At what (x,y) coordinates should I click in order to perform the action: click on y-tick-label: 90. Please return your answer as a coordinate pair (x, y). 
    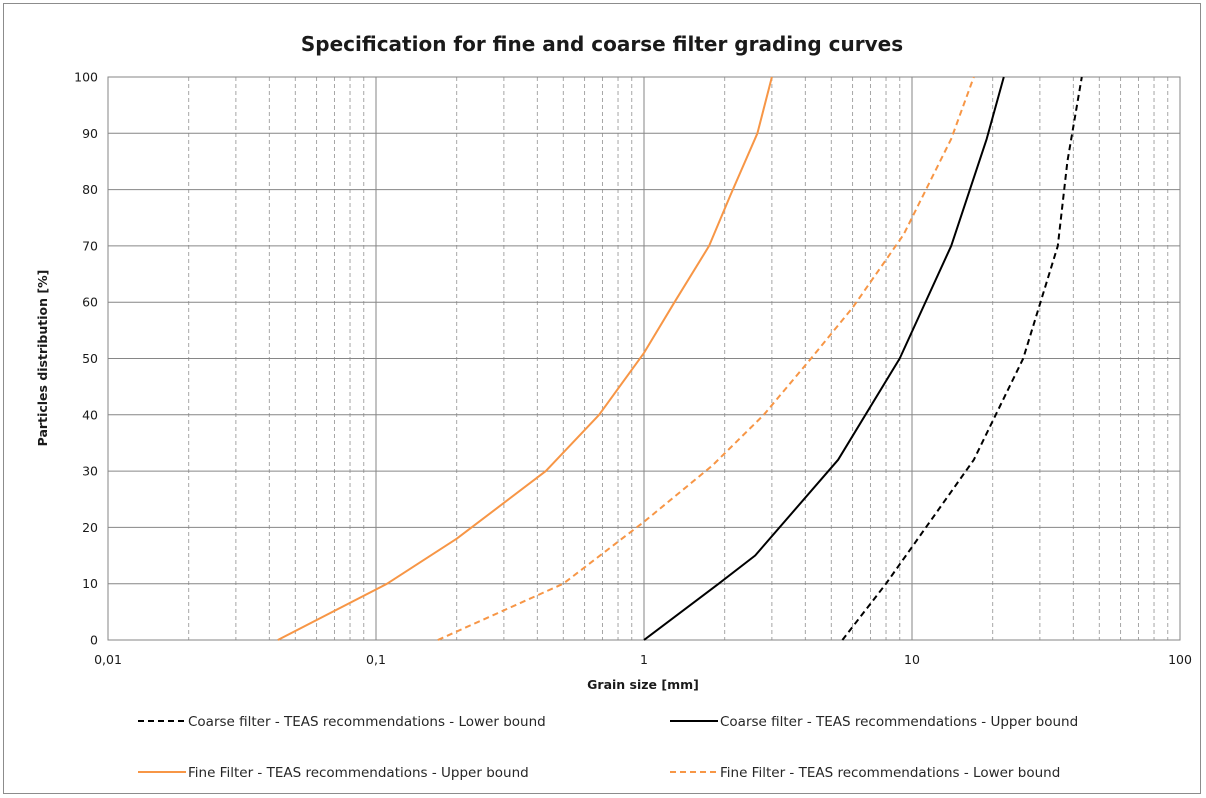
    Looking at the image, I should click on (90, 133).